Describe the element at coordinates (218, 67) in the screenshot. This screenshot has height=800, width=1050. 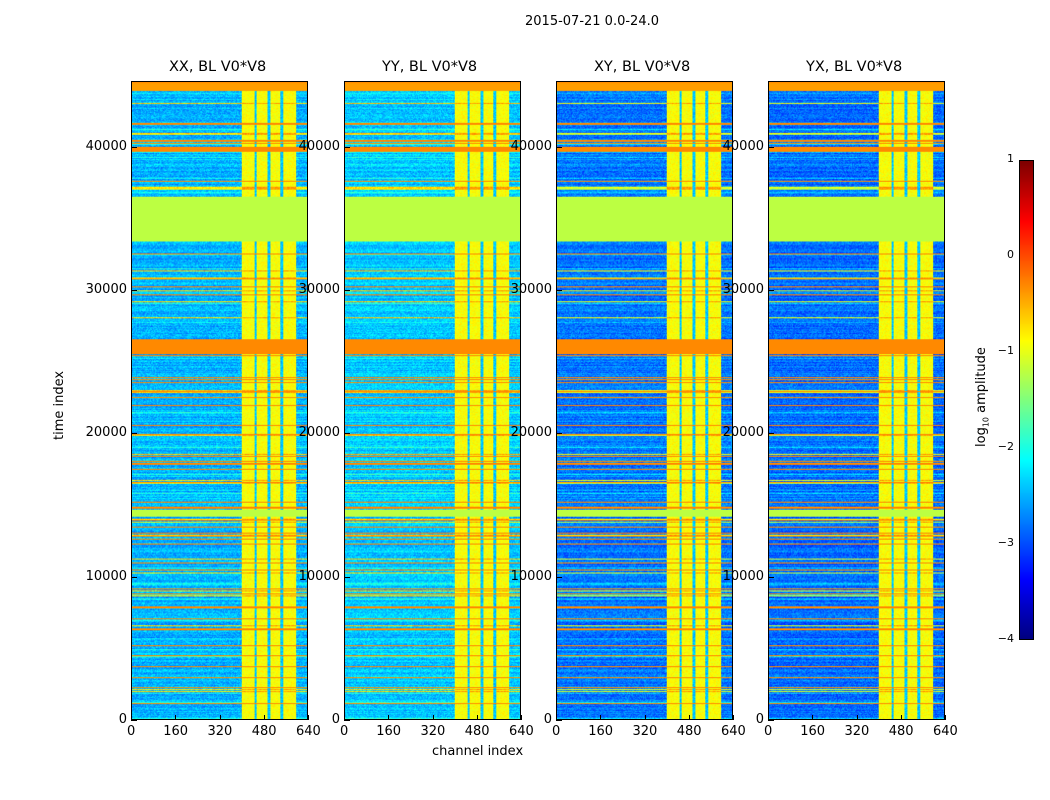
I see `panel-title: XX, BL V0*V8` at that location.